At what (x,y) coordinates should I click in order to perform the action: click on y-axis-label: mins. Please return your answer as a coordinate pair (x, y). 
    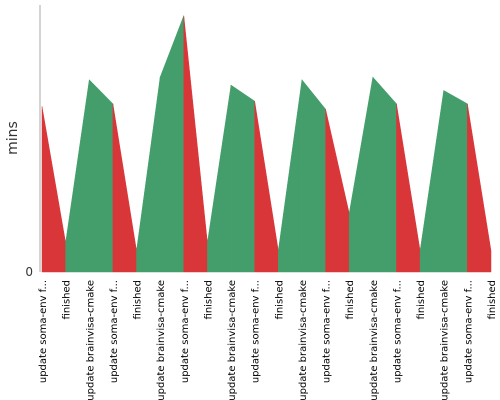
    Looking at the image, I should click on (13, 138).